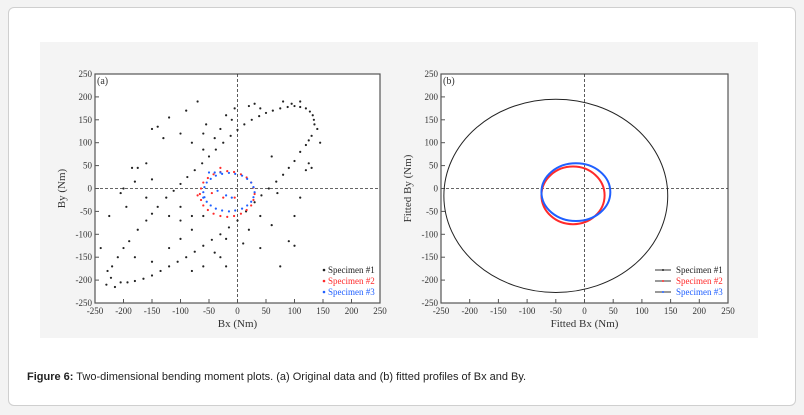  Describe the element at coordinates (84, 234) in the screenshot. I see `y-tick-label: -100` at that location.